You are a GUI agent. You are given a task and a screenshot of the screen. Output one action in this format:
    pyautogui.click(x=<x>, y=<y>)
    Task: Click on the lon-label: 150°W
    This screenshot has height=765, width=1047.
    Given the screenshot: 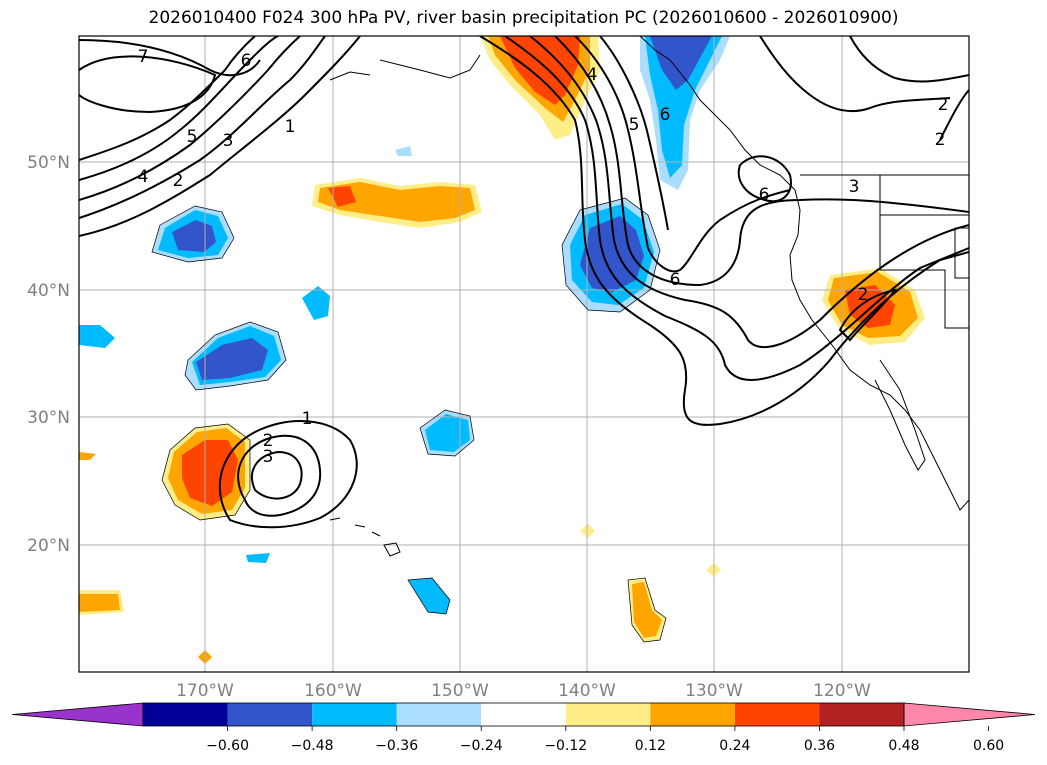 What is the action you would take?
    pyautogui.click(x=460, y=691)
    